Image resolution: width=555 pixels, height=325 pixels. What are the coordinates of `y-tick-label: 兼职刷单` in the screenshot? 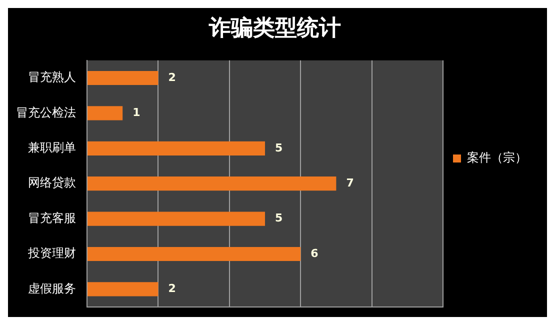 It's located at (52, 147).